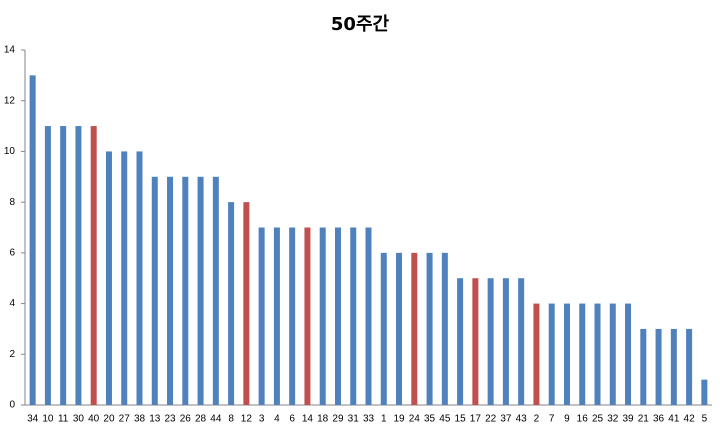  Describe the element at coordinates (567, 419) in the screenshot. I see `x-tick-label: 9` at that location.